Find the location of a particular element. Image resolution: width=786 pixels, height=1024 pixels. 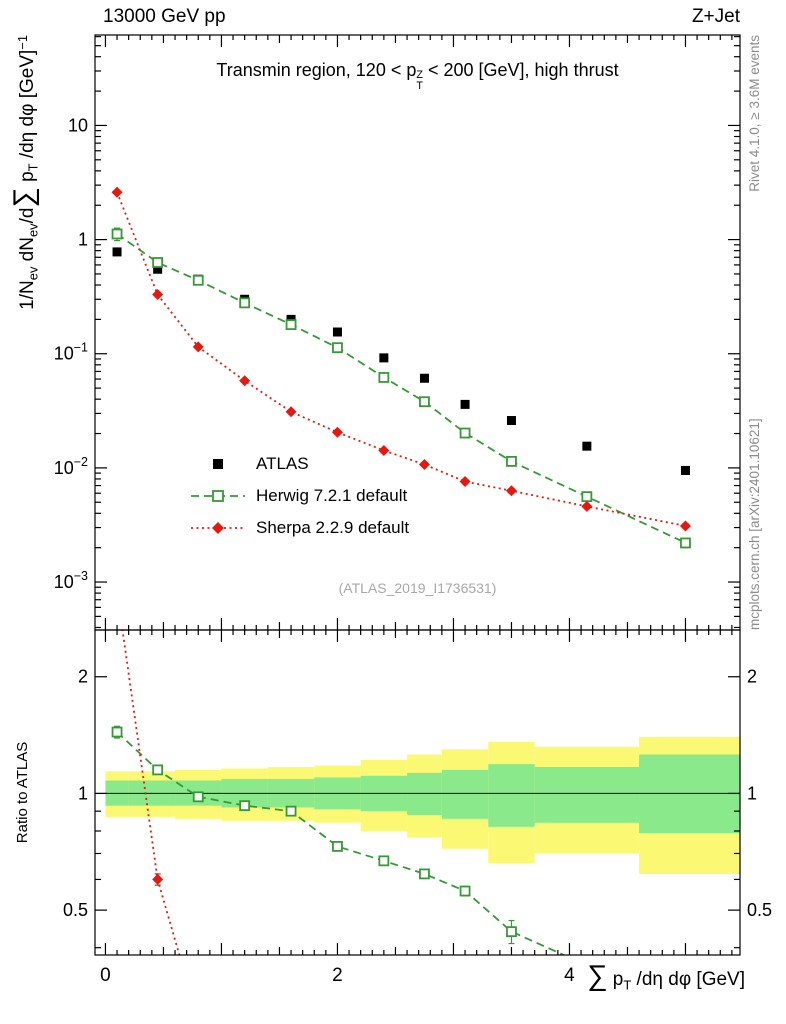

x-axis-label: ∑ pT /dη dφ [GeV] is located at coordinates (666, 976).